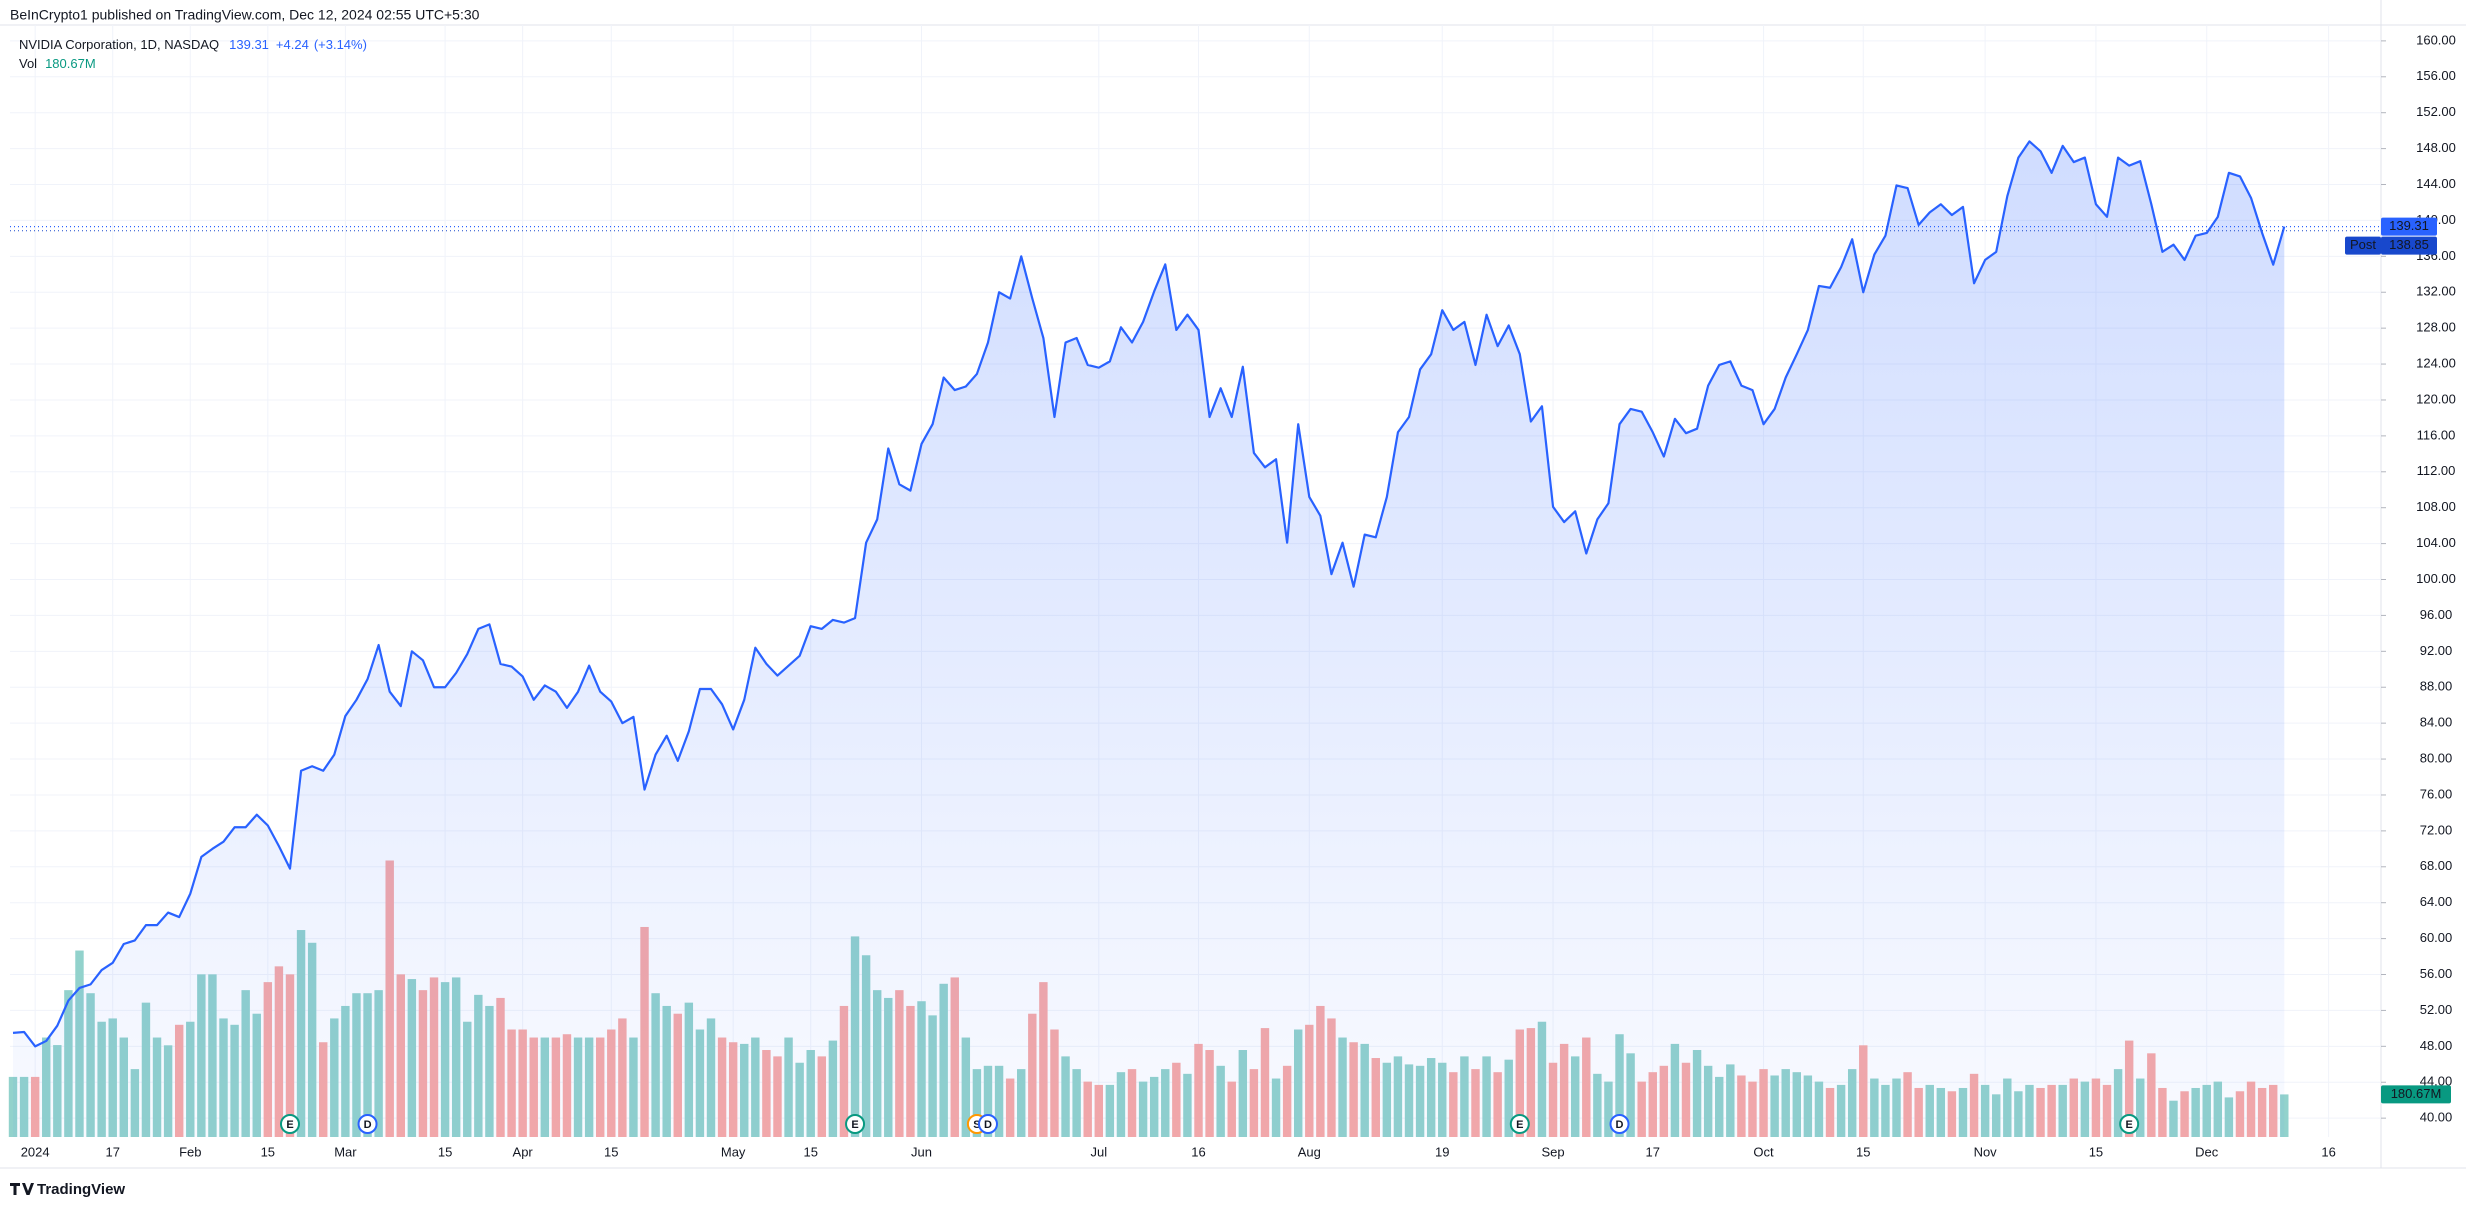  What do you see at coordinates (2436, 542) in the screenshot?
I see `y-tick-label: 104.00` at bounding box center [2436, 542].